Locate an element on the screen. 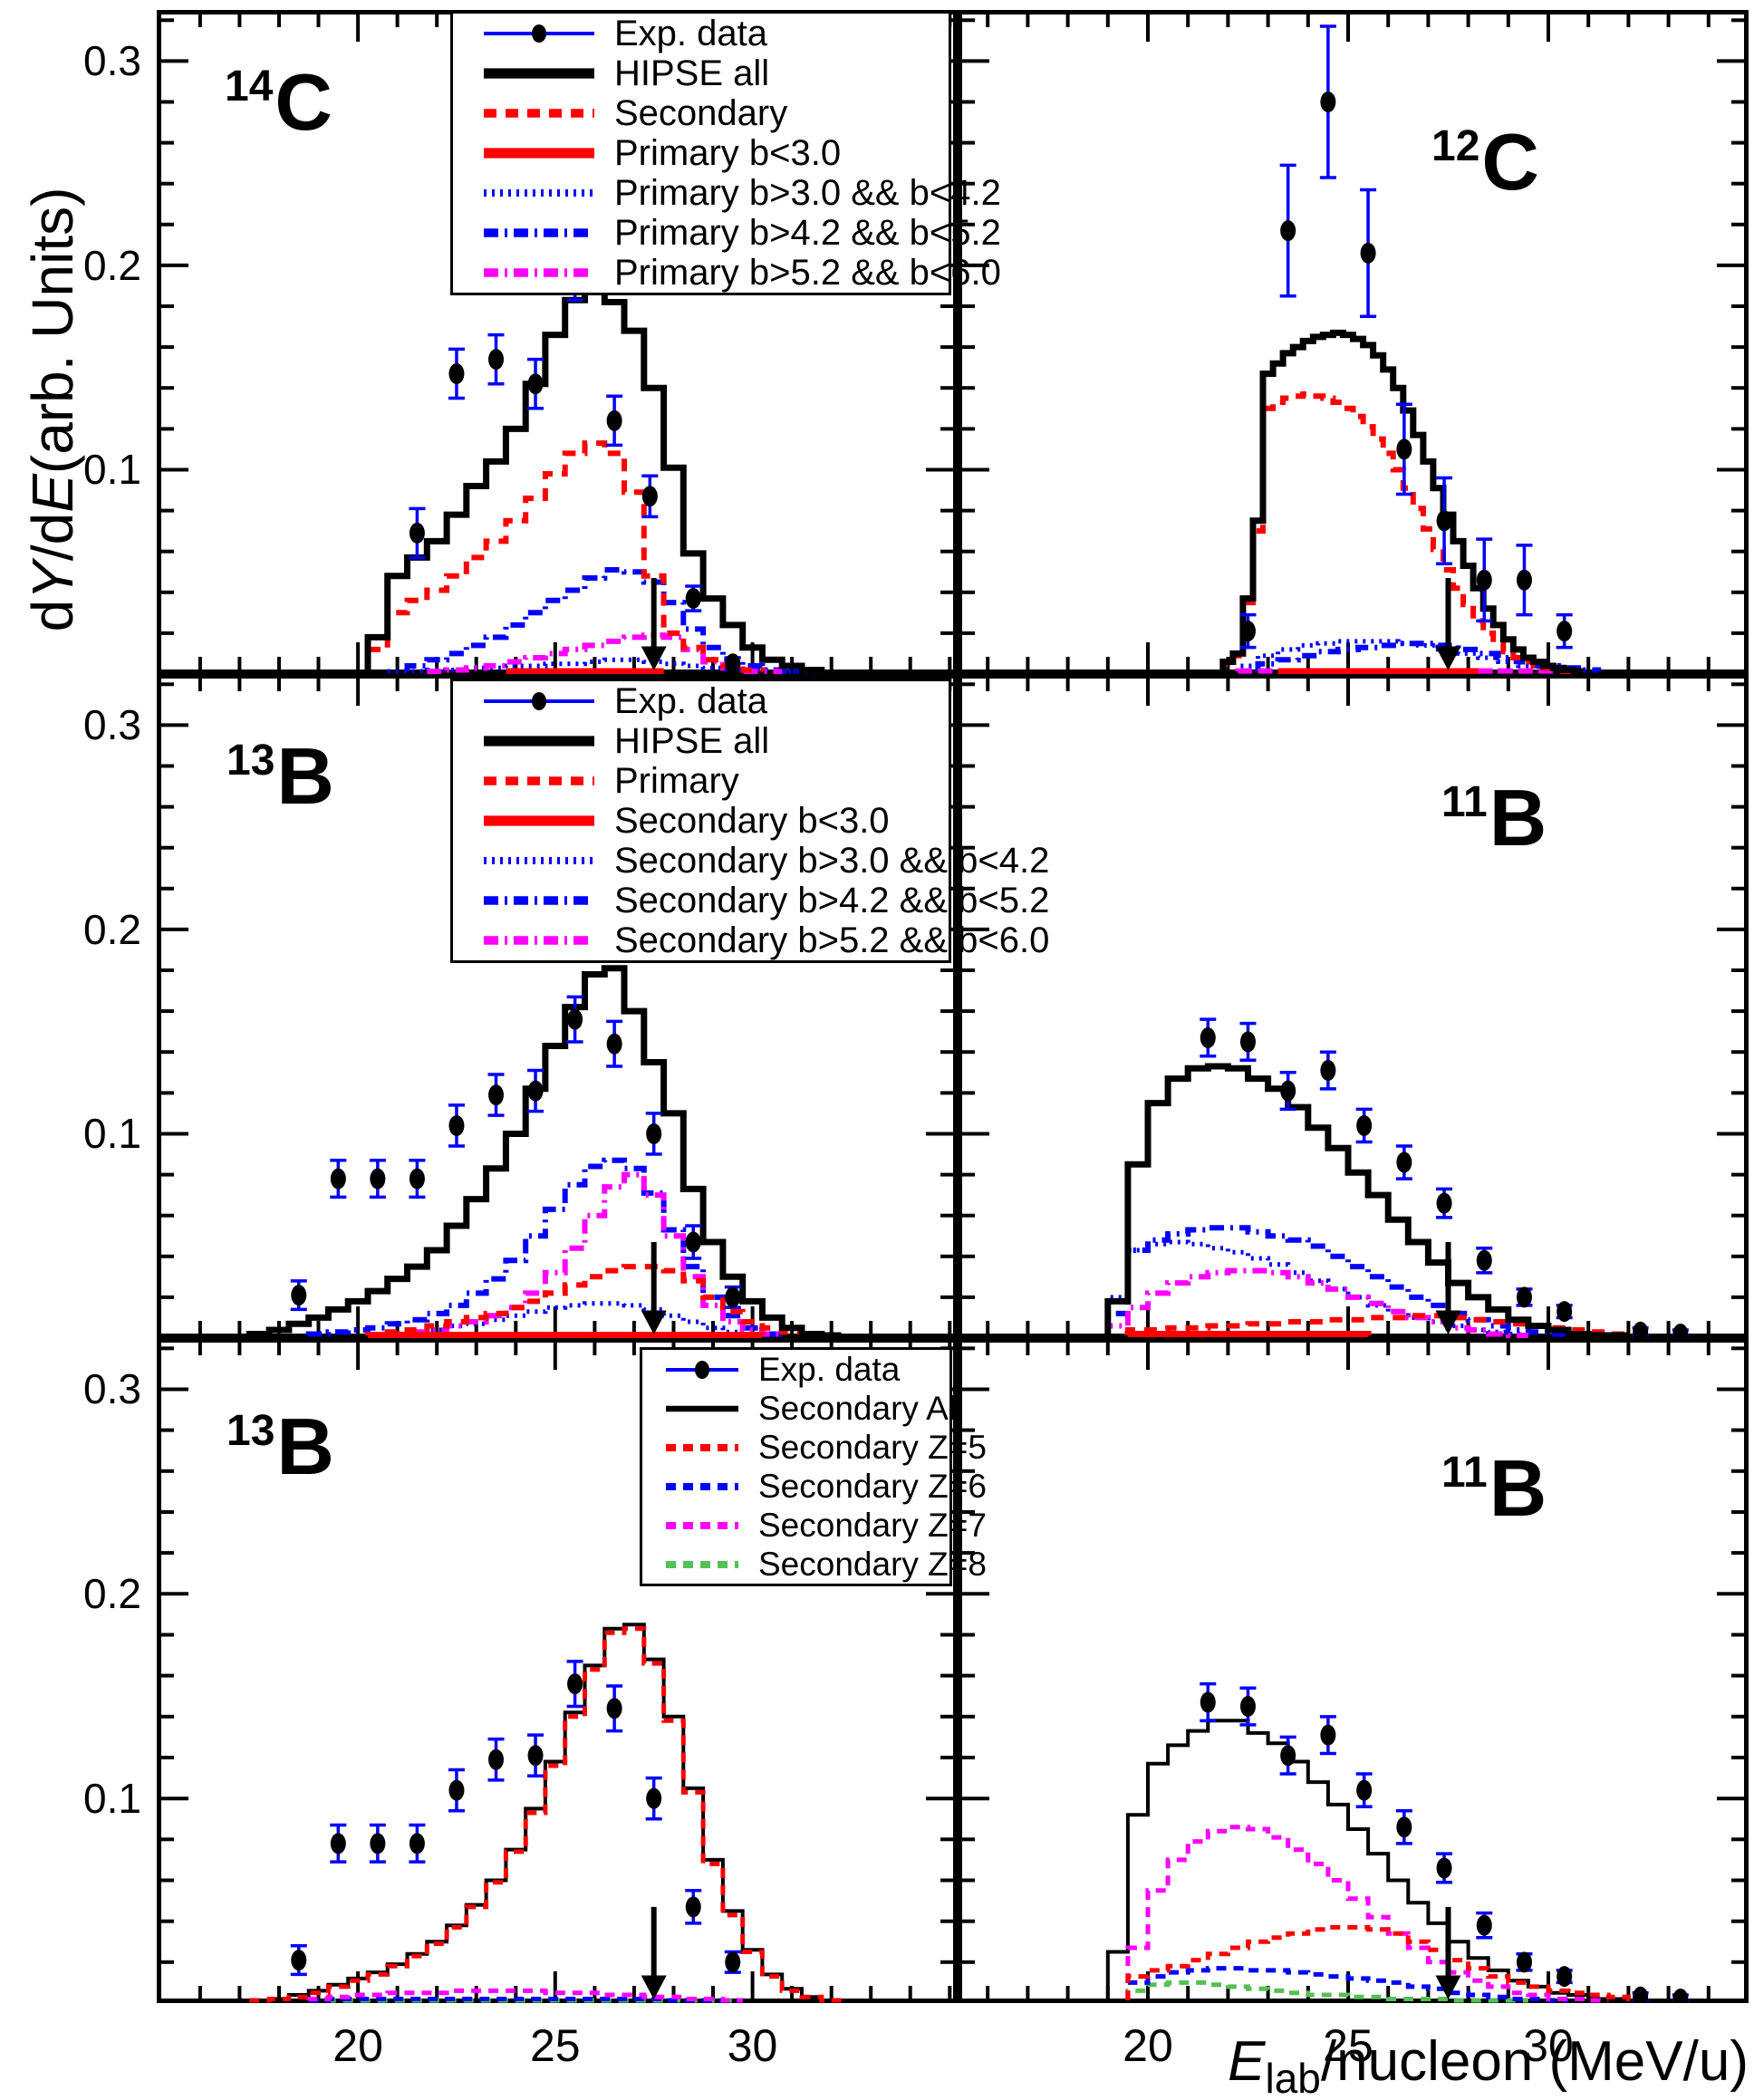 The height and width of the screenshot is (2100, 1754). x-tick-label-bl-20: 20 is located at coordinates (357, 2045).